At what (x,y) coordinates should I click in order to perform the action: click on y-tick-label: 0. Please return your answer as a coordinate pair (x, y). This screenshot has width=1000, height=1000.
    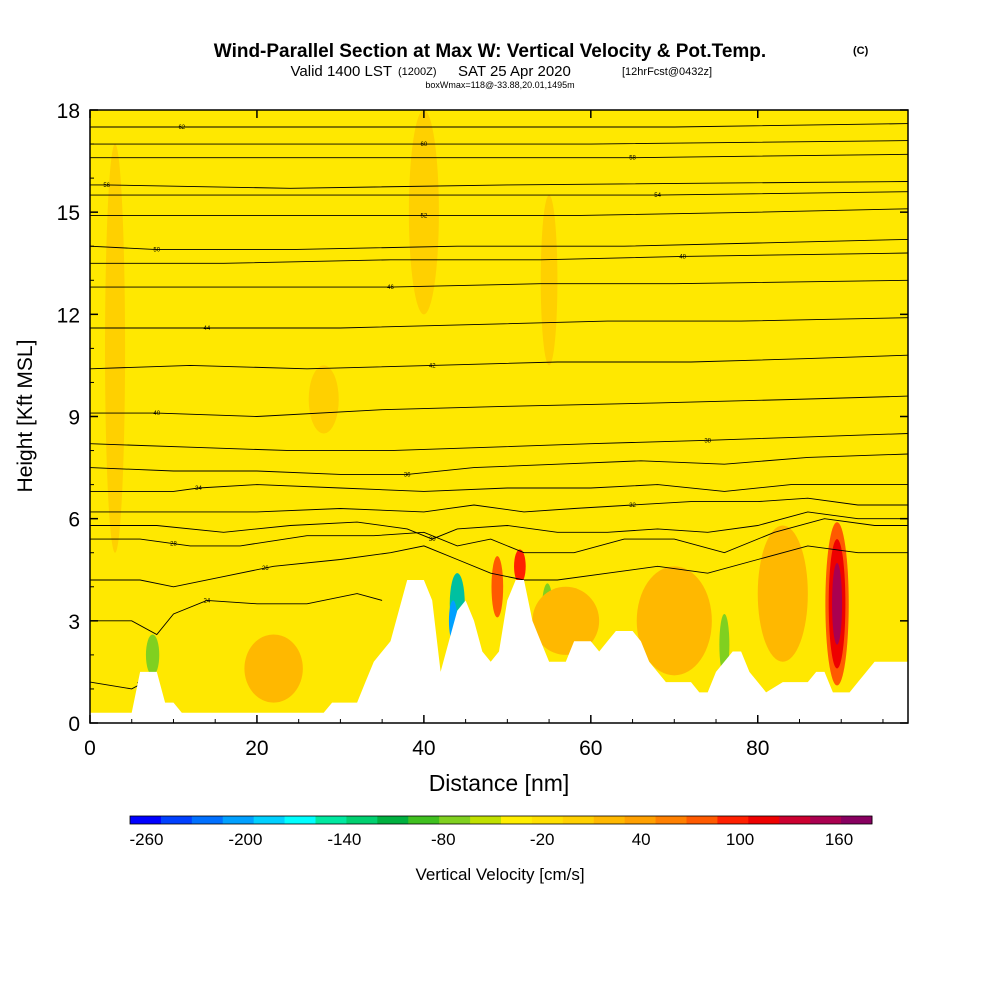
    Looking at the image, I should click on (74, 724).